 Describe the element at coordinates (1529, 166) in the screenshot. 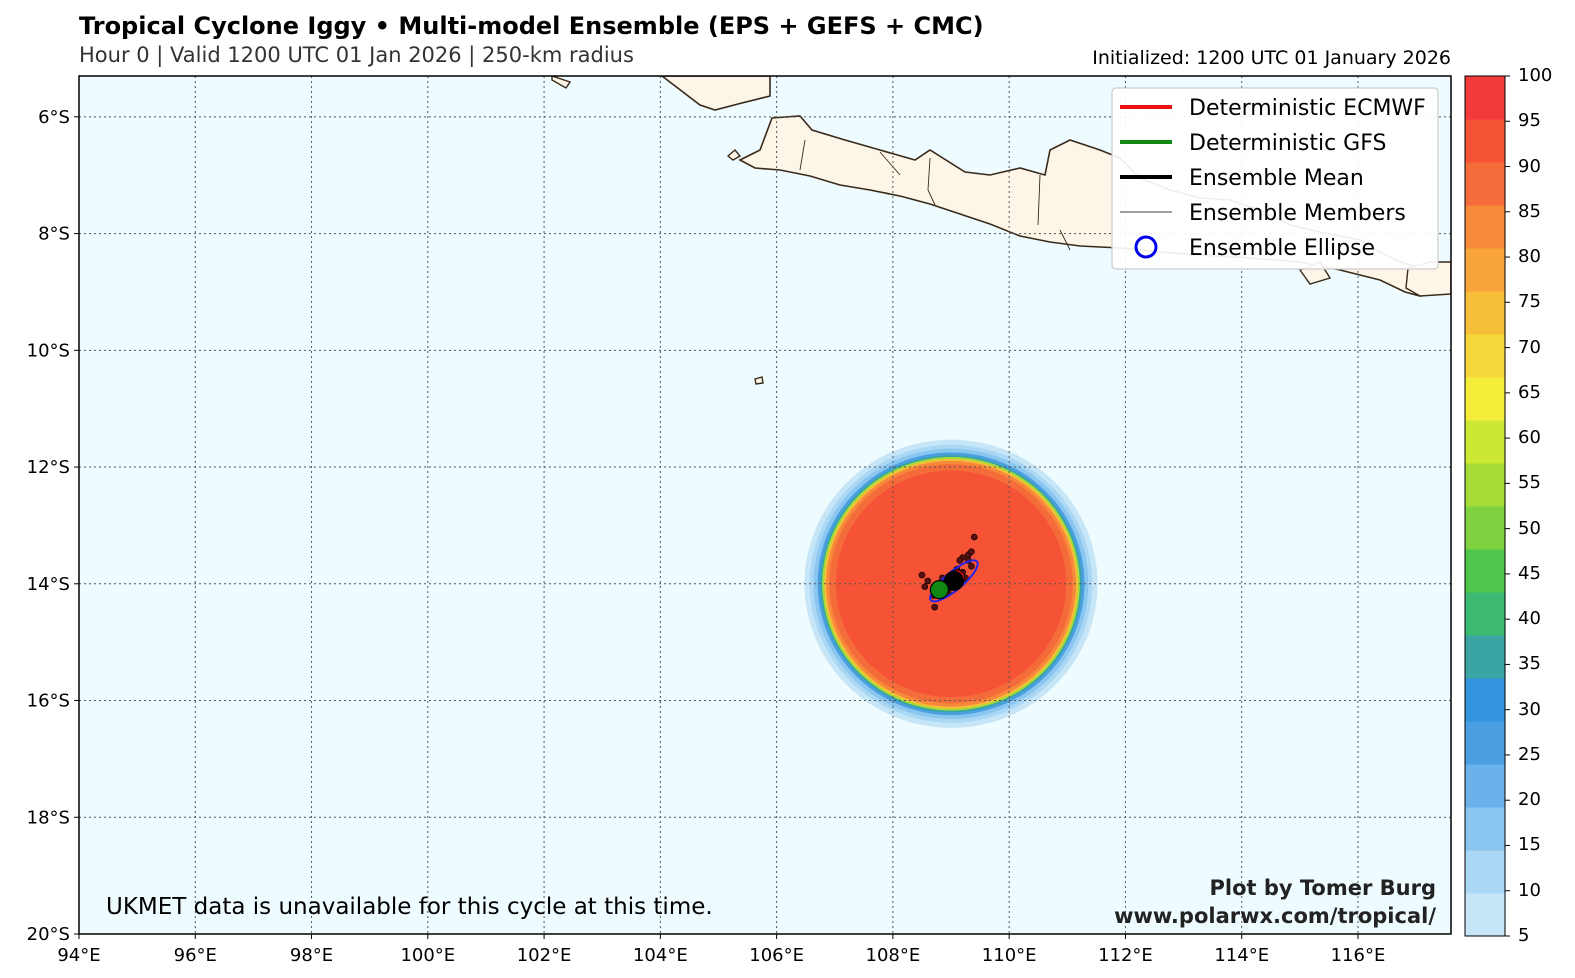

I see `colorbar-tick-label: 90` at that location.